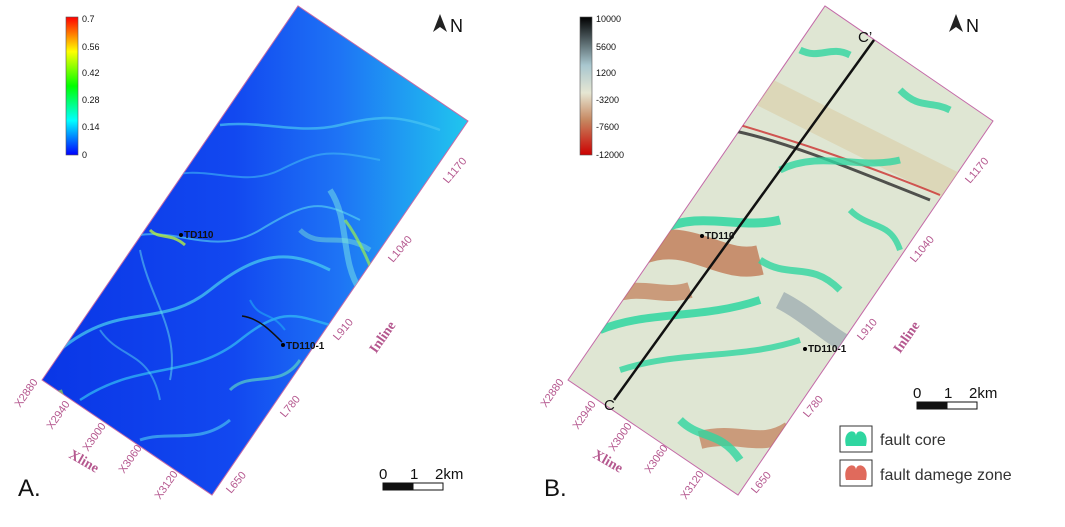 The width and height of the screenshot is (1065, 527). Describe the element at coordinates (913, 440) in the screenshot. I see `legend-label: fault core` at that location.